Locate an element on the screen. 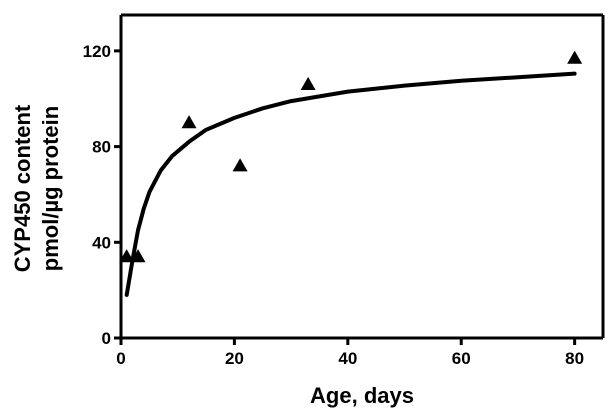  y-tick-label: 0 is located at coordinates (106, 338).